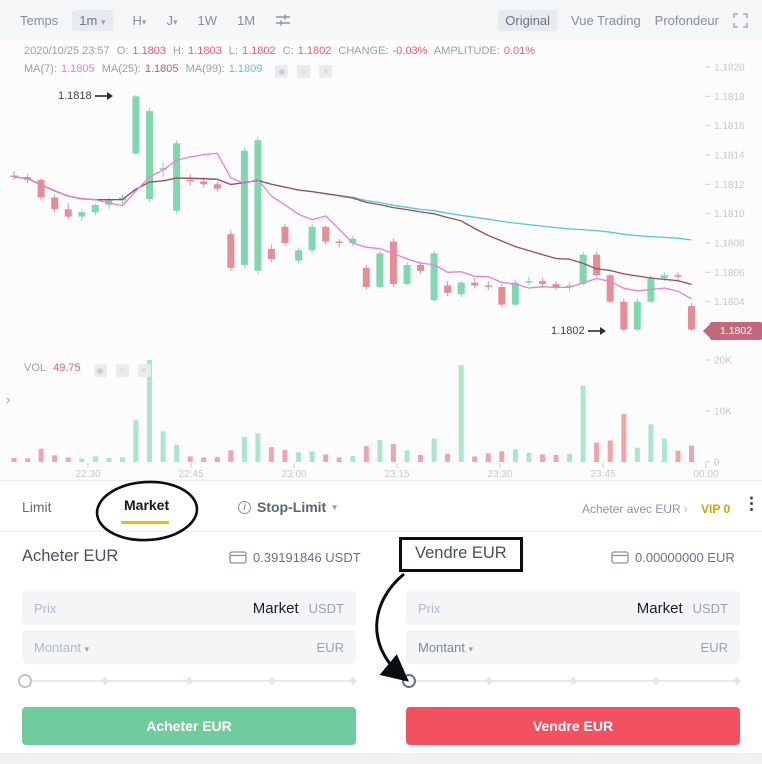  Describe the element at coordinates (499, 474) in the screenshot. I see `time-axis-label: 23:30` at that location.